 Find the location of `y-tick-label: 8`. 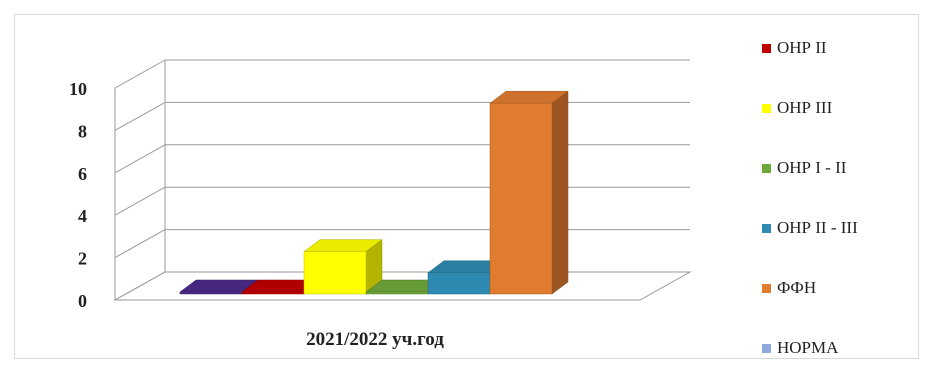

y-tick-label: 8 is located at coordinates (82, 131).